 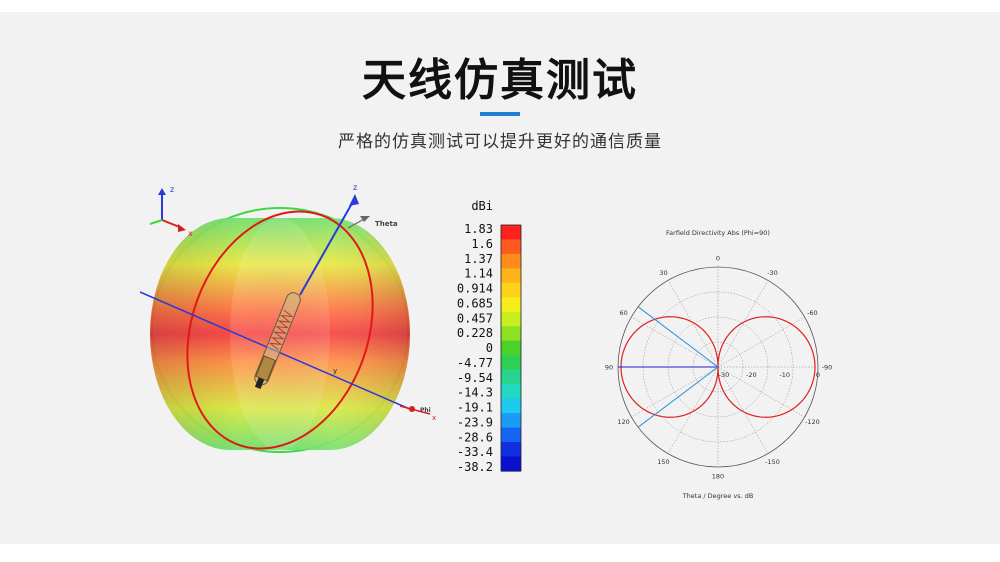 What do you see at coordinates (718, 233) in the screenshot?
I see `polar-title: Farfield Directivity Abs (Phi=90)` at bounding box center [718, 233].